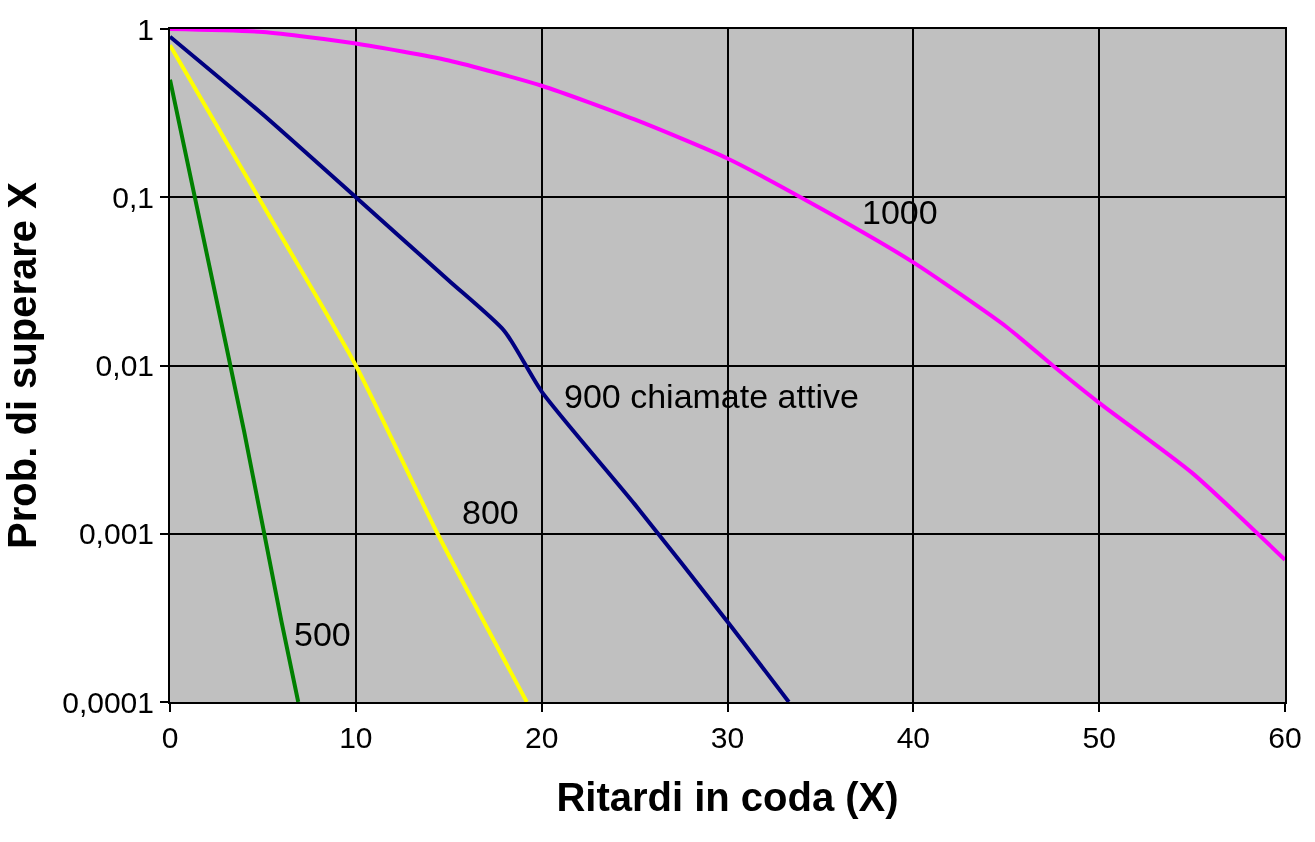 The image size is (1315, 842). Describe the element at coordinates (116, 534) in the screenshot. I see `y-tick-label: 0,001` at that location.